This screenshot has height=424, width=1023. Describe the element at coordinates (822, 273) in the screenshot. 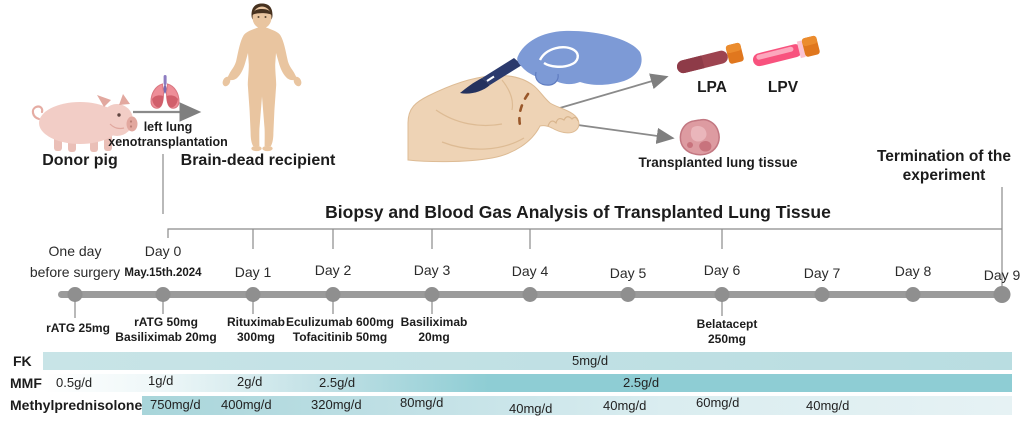

I see `day-label-7: Day 7` at that location.